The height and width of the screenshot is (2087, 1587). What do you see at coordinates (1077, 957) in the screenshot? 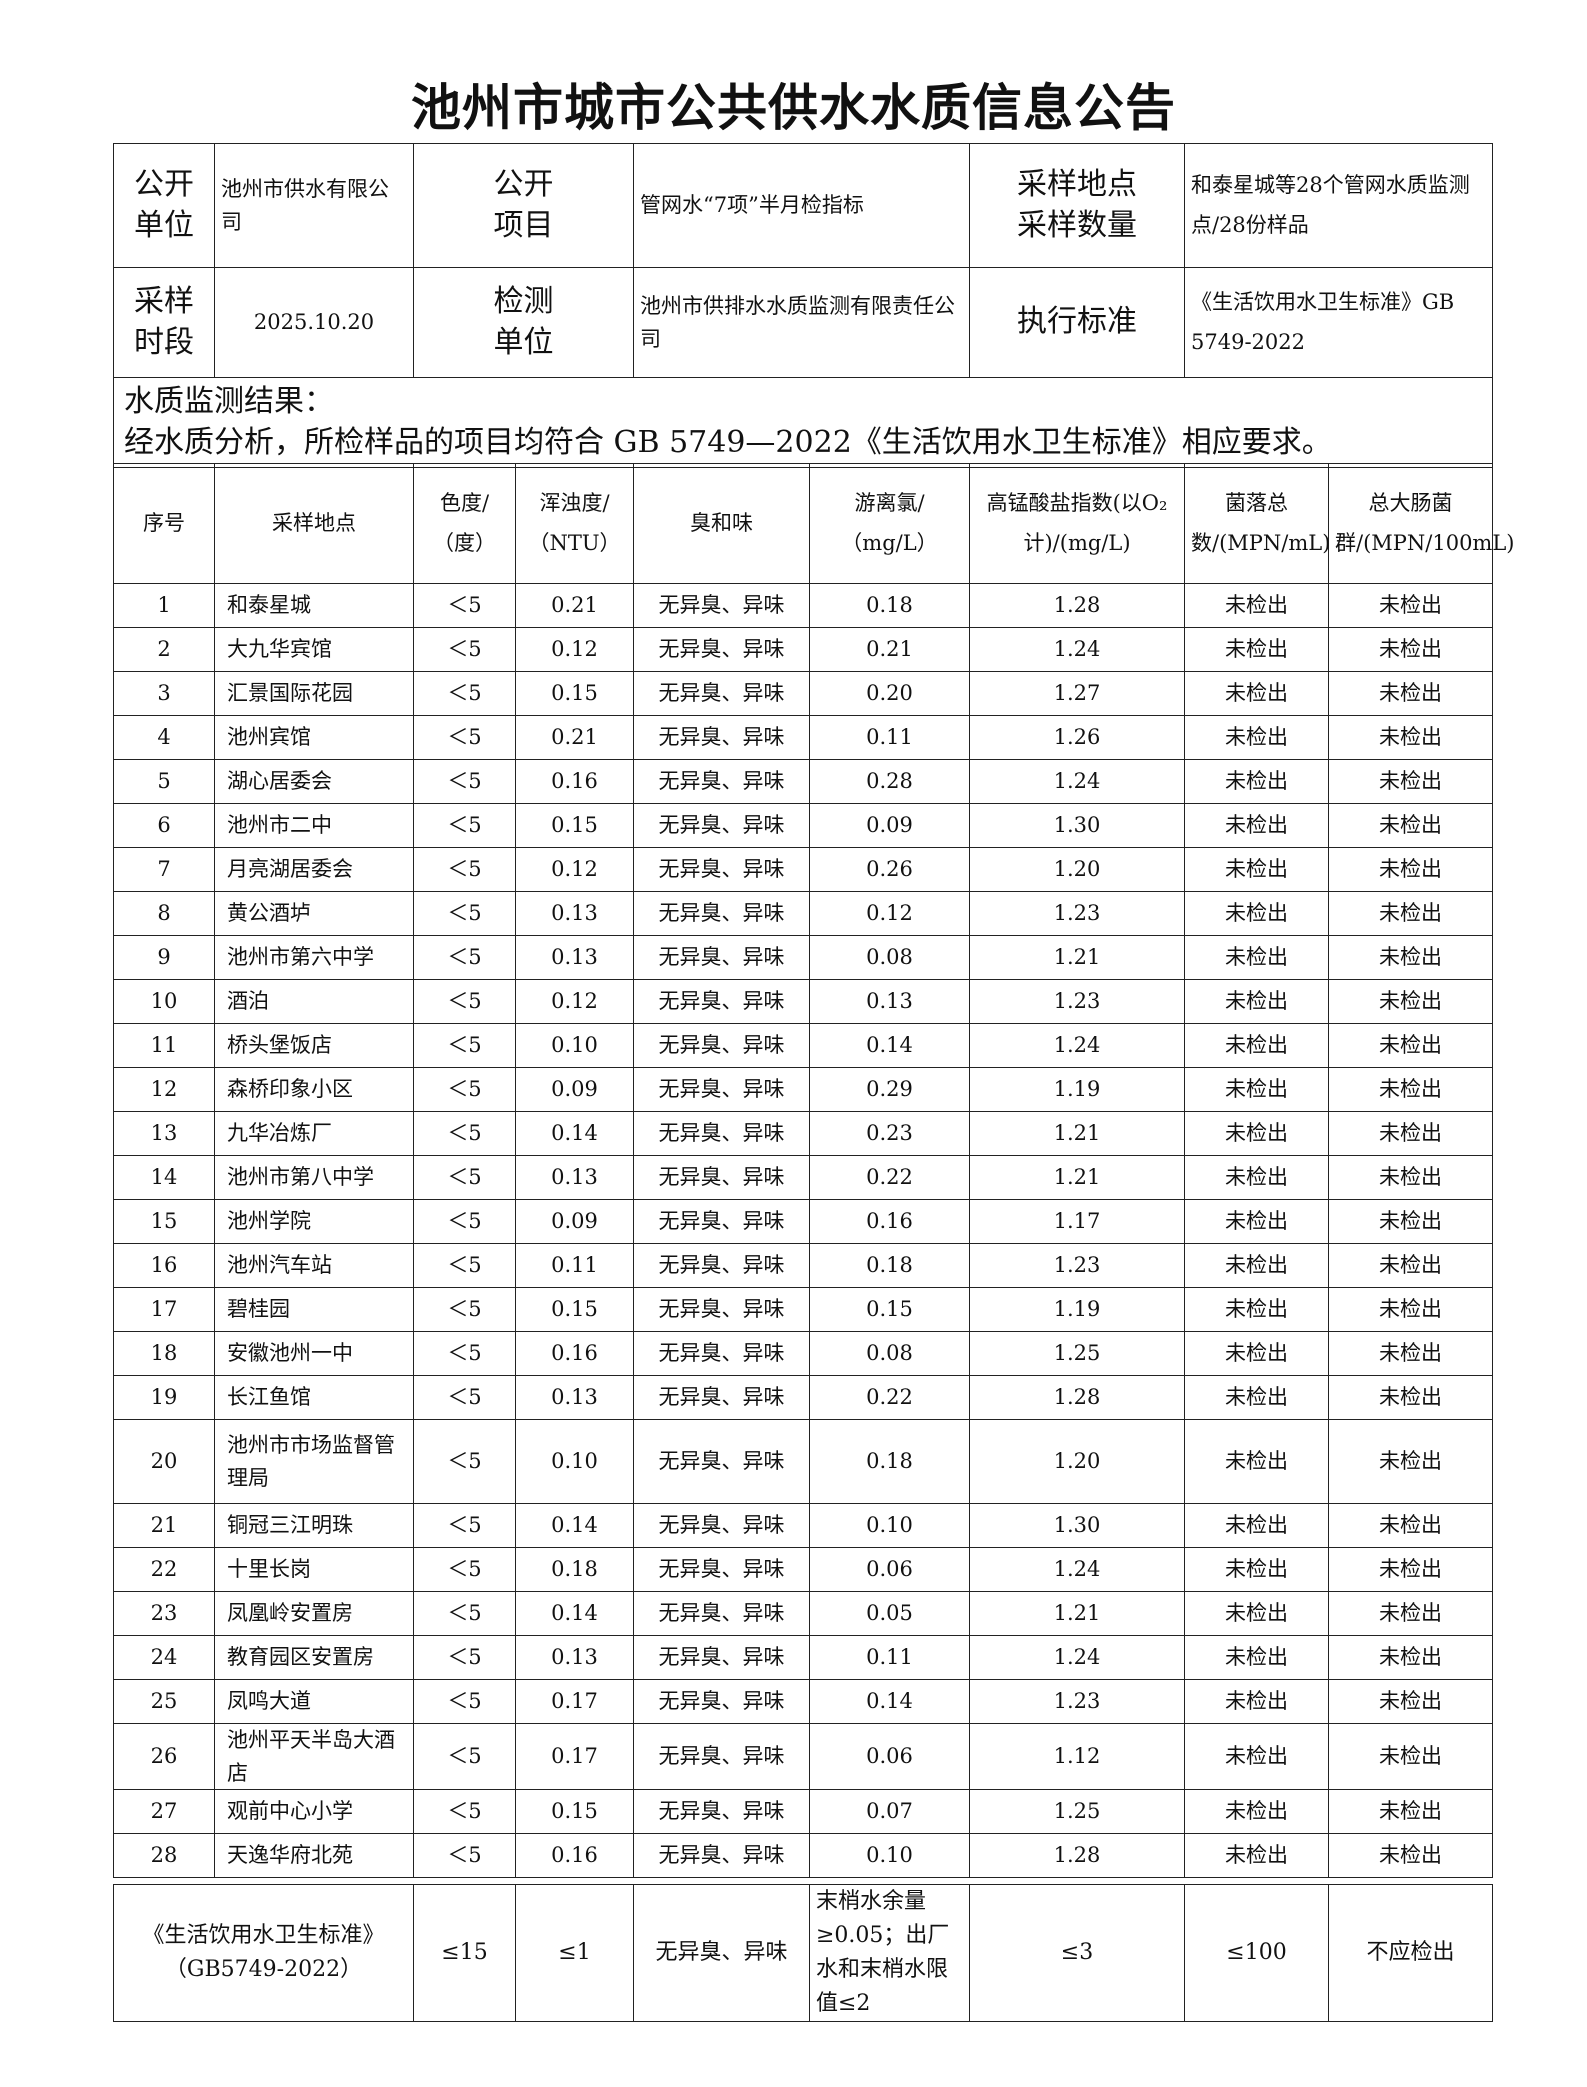
I see `col-permanganate-cell: 1.21` at bounding box center [1077, 957].